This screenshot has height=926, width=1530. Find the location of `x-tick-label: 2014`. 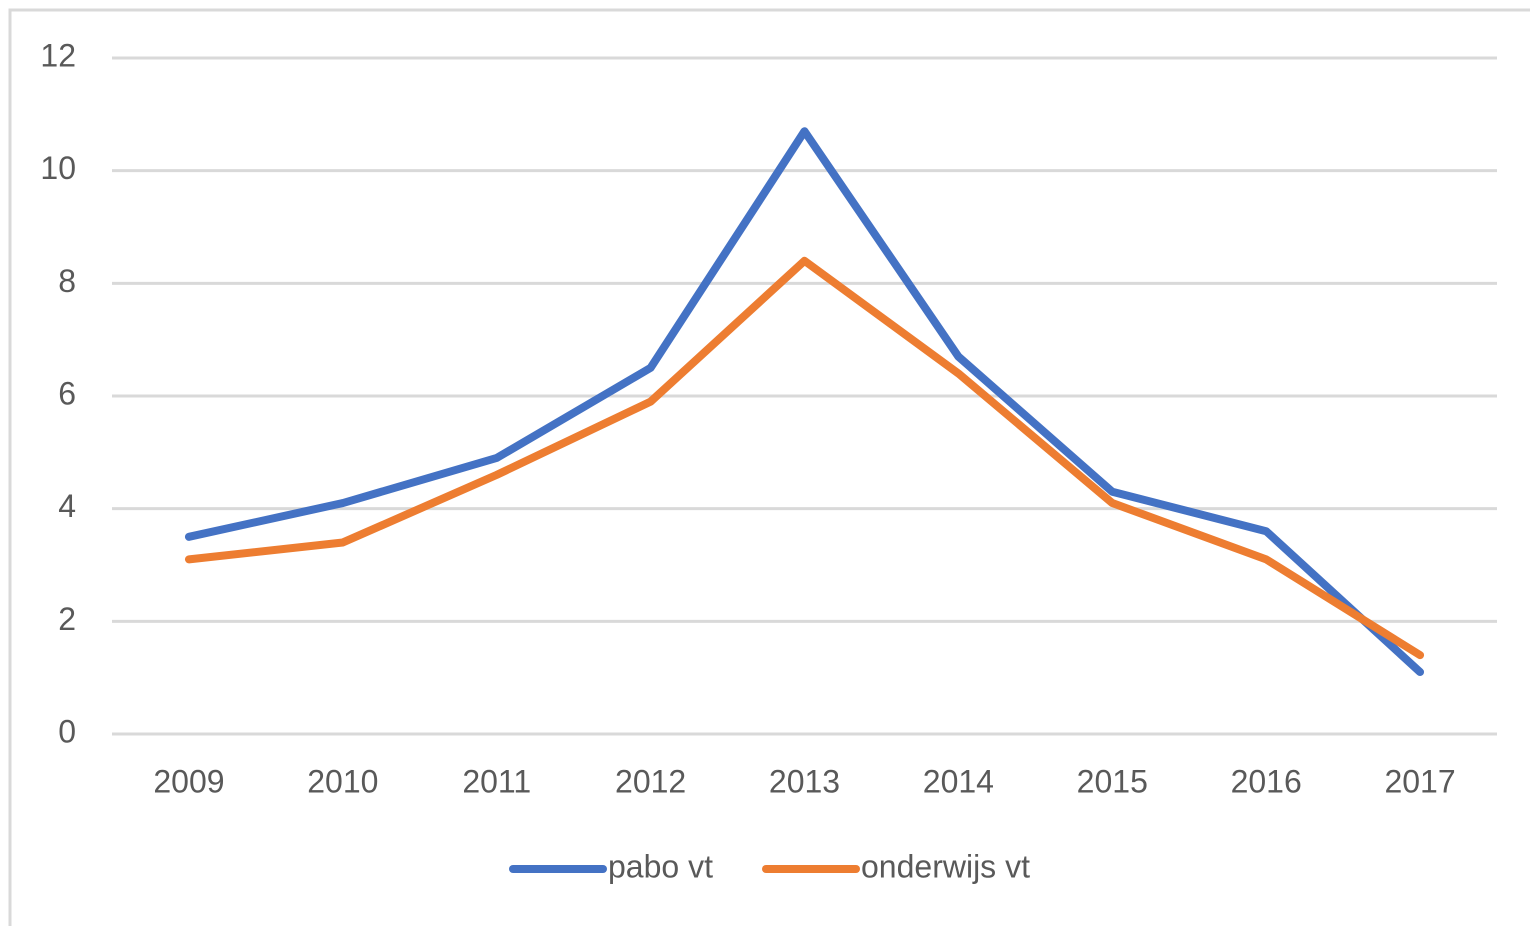

x-tick-label: 2014 is located at coordinates (958, 781).